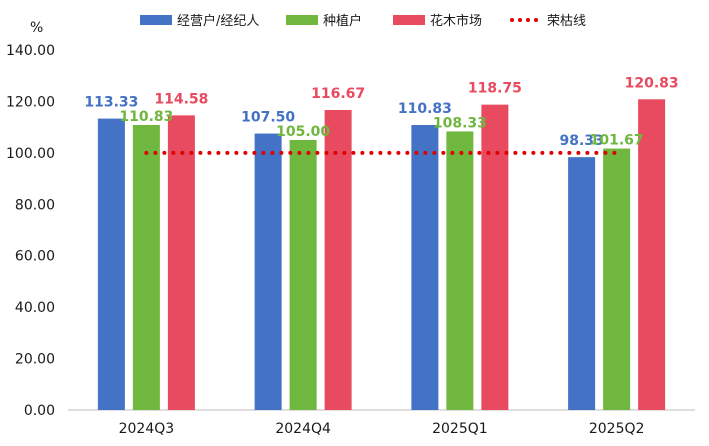  Describe the element at coordinates (495, 89) in the screenshot. I see `data-label: 118.75` at that location.